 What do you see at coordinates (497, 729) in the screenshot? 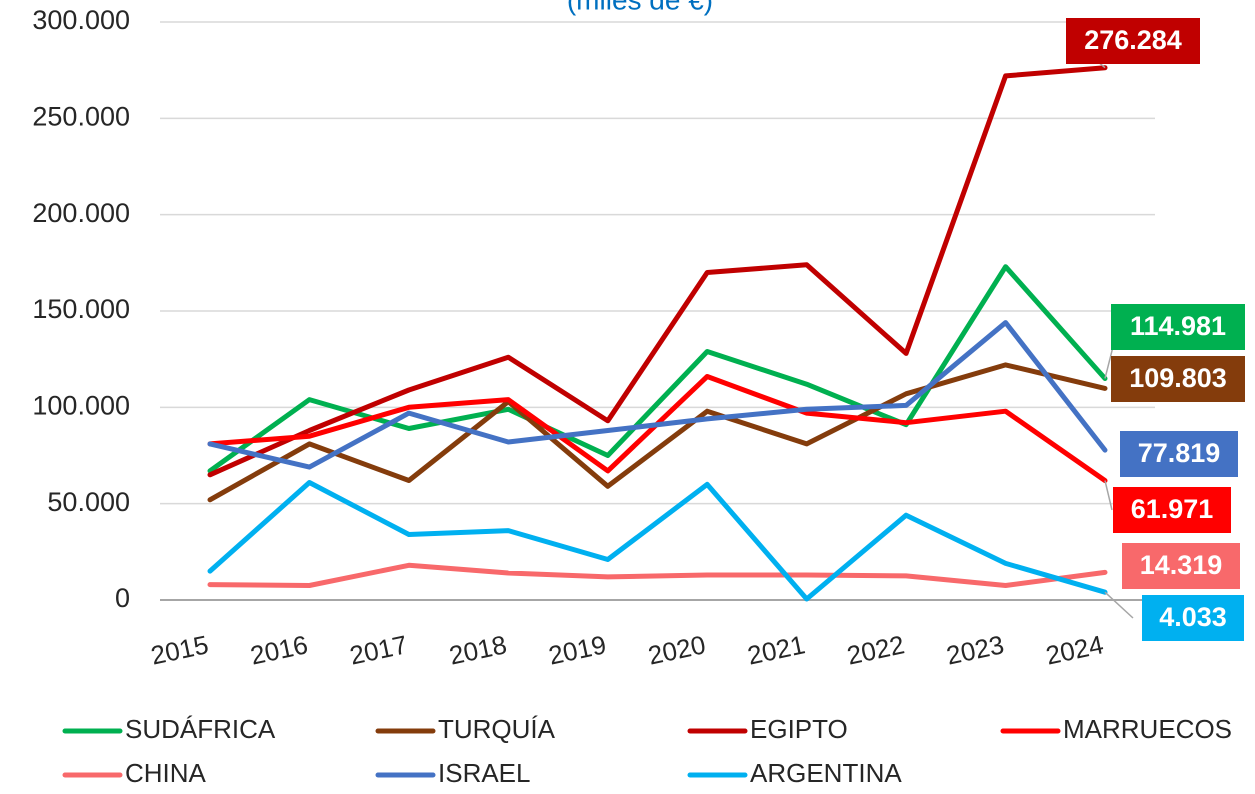
I see `legend-label: TURQUÍA` at bounding box center [497, 729].